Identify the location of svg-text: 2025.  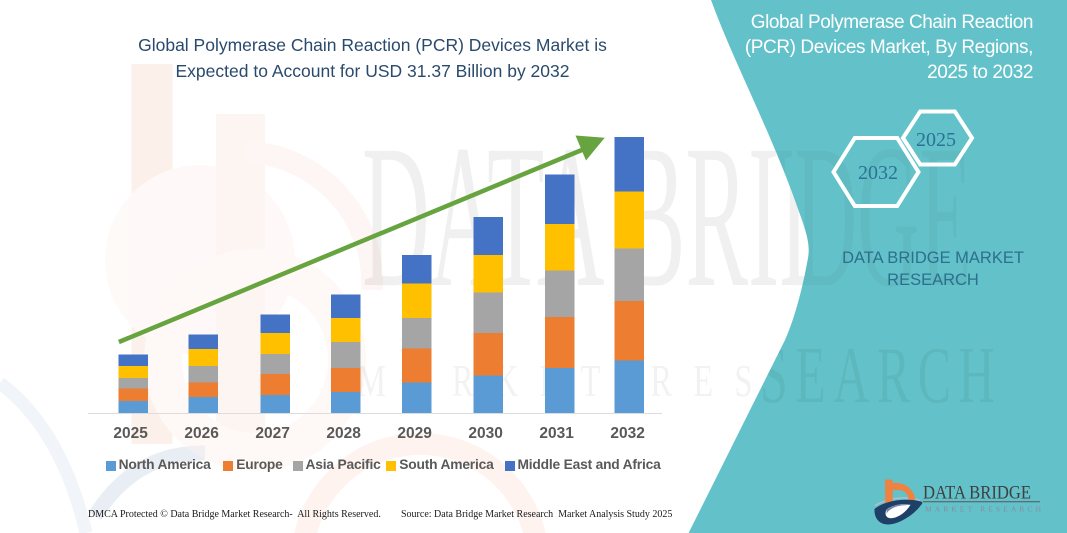
(936, 140).